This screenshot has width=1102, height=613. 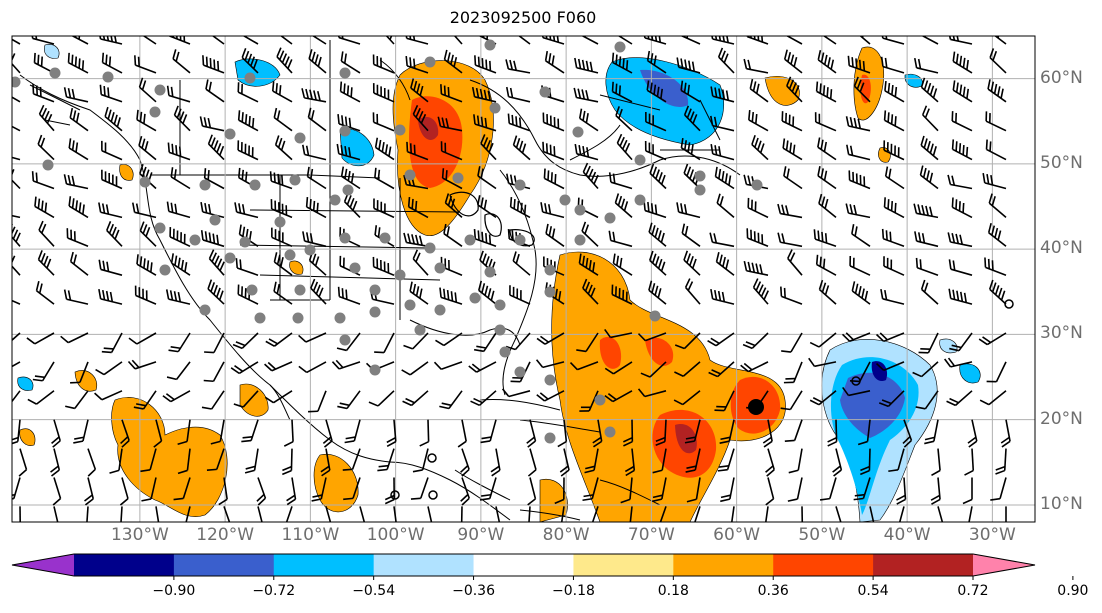 What do you see at coordinates (773, 591) in the screenshot?
I see `colorbar-tick-label: 0.36` at bounding box center [773, 591].